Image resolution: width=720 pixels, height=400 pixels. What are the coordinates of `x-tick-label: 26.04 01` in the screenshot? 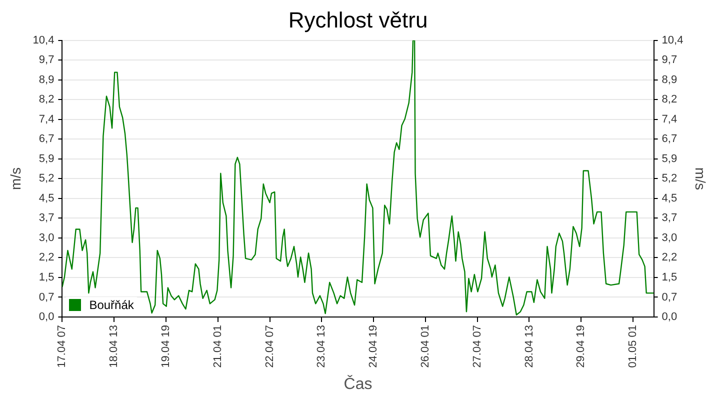 It's located at (425, 346).